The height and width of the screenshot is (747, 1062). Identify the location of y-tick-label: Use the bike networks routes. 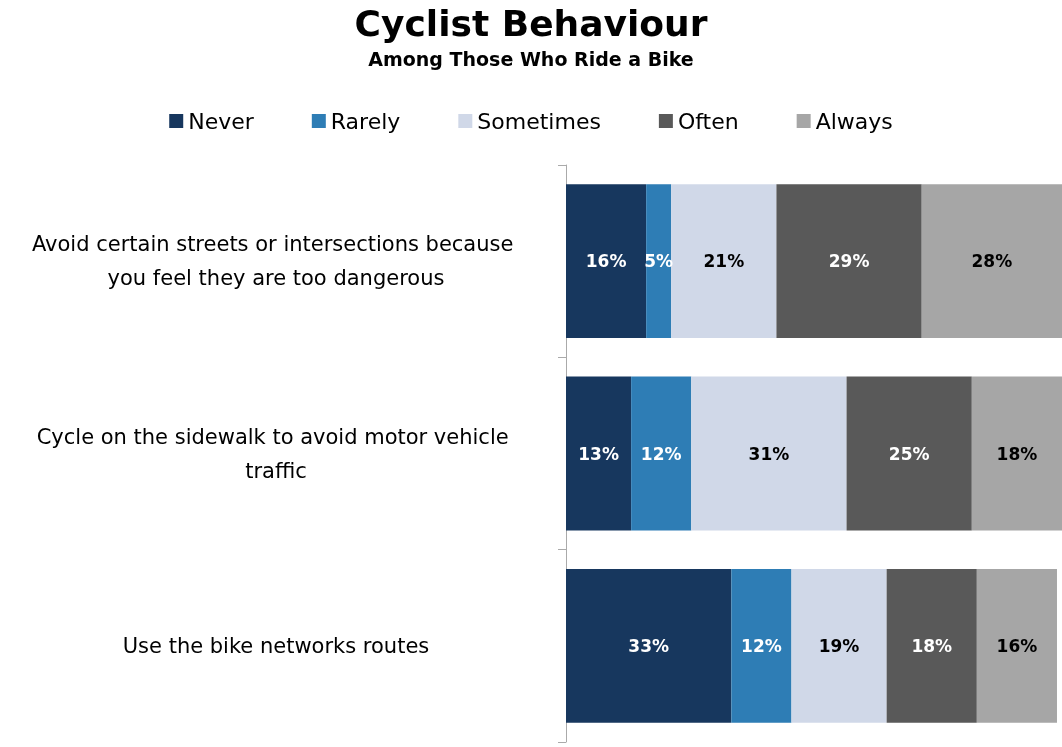
(276, 645).